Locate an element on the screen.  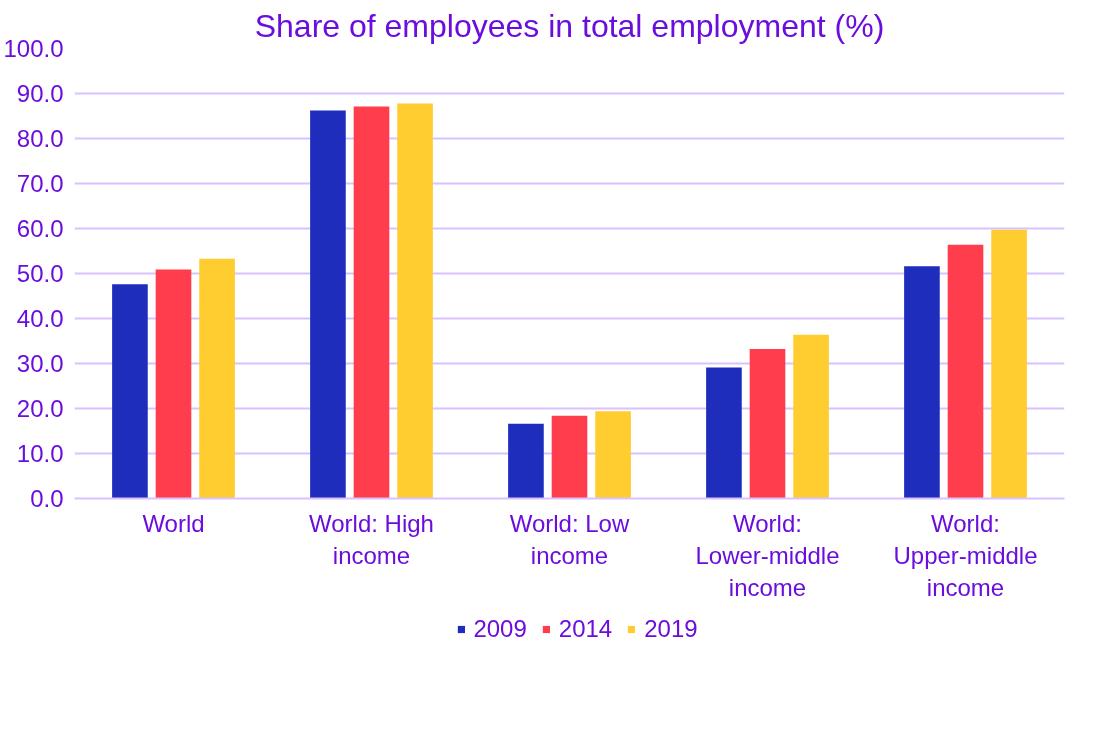
y-tick-label: 40.0 is located at coordinates (40, 318).